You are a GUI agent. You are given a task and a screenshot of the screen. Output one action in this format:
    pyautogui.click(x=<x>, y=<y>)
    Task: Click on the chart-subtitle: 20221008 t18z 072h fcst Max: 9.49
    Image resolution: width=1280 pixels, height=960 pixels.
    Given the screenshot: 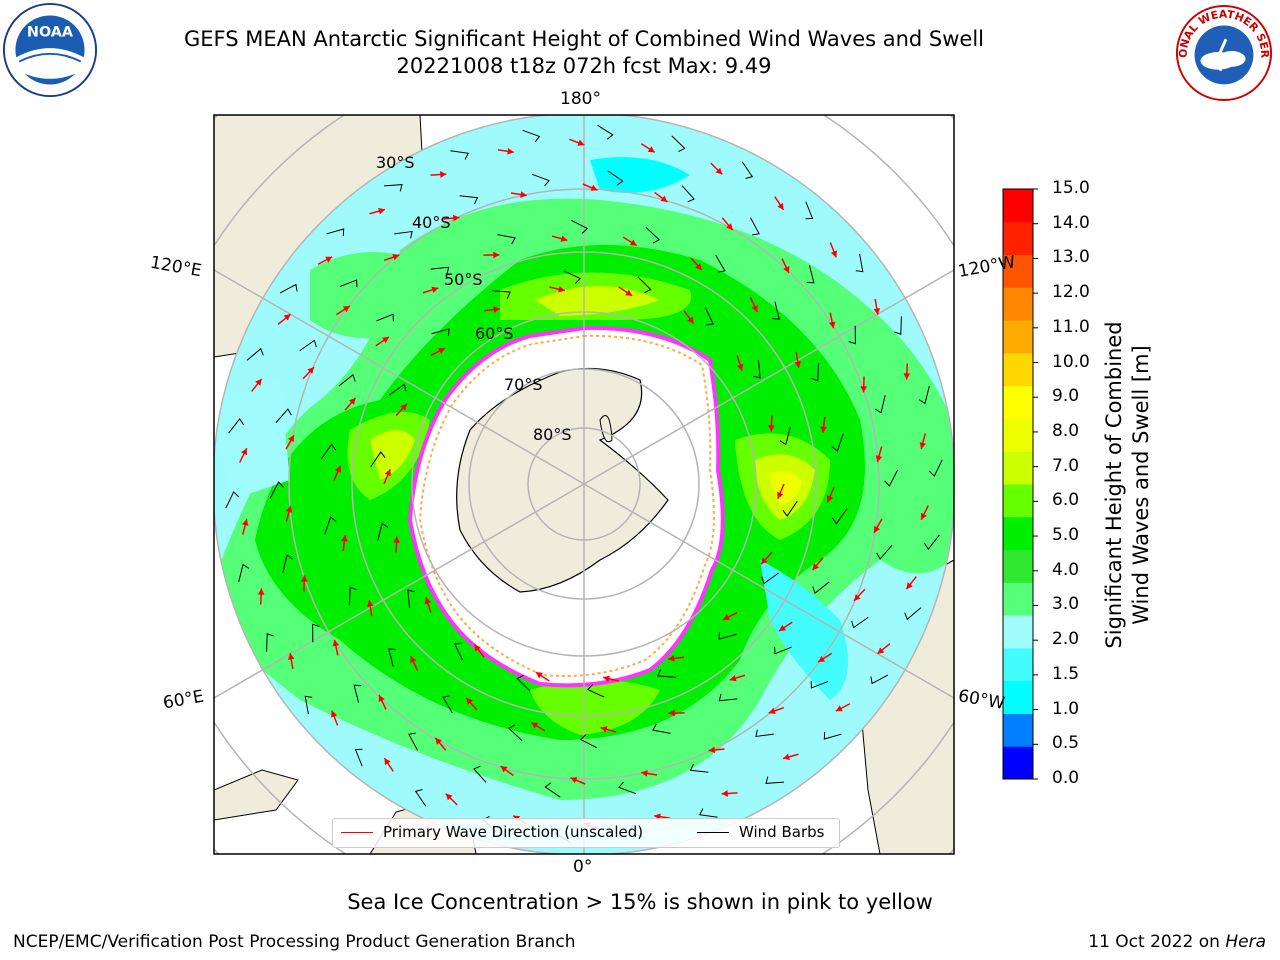 What is the action you would take?
    pyautogui.click(x=584, y=66)
    